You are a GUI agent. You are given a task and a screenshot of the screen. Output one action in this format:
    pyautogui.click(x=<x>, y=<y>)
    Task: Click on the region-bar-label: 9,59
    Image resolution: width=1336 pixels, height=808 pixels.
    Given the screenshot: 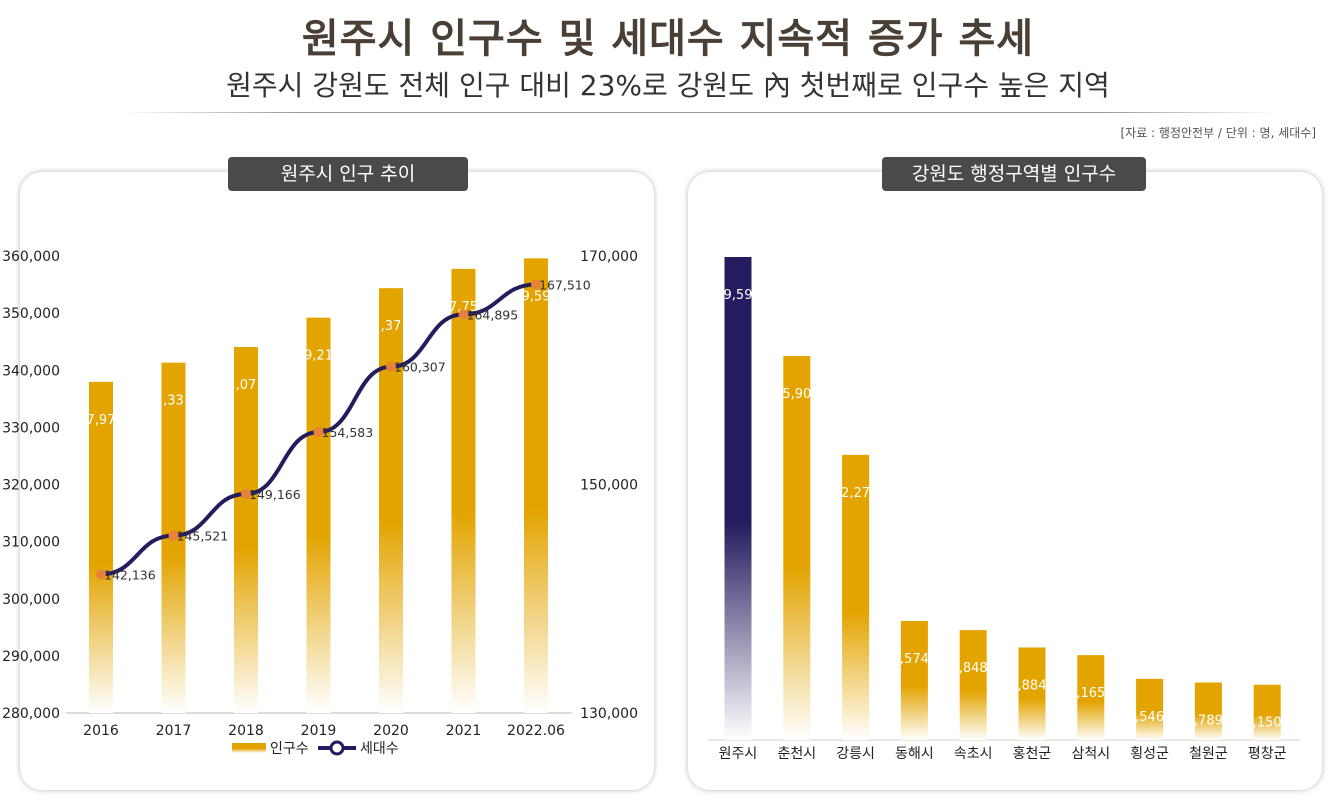 What is the action you would take?
    pyautogui.click(x=738, y=295)
    